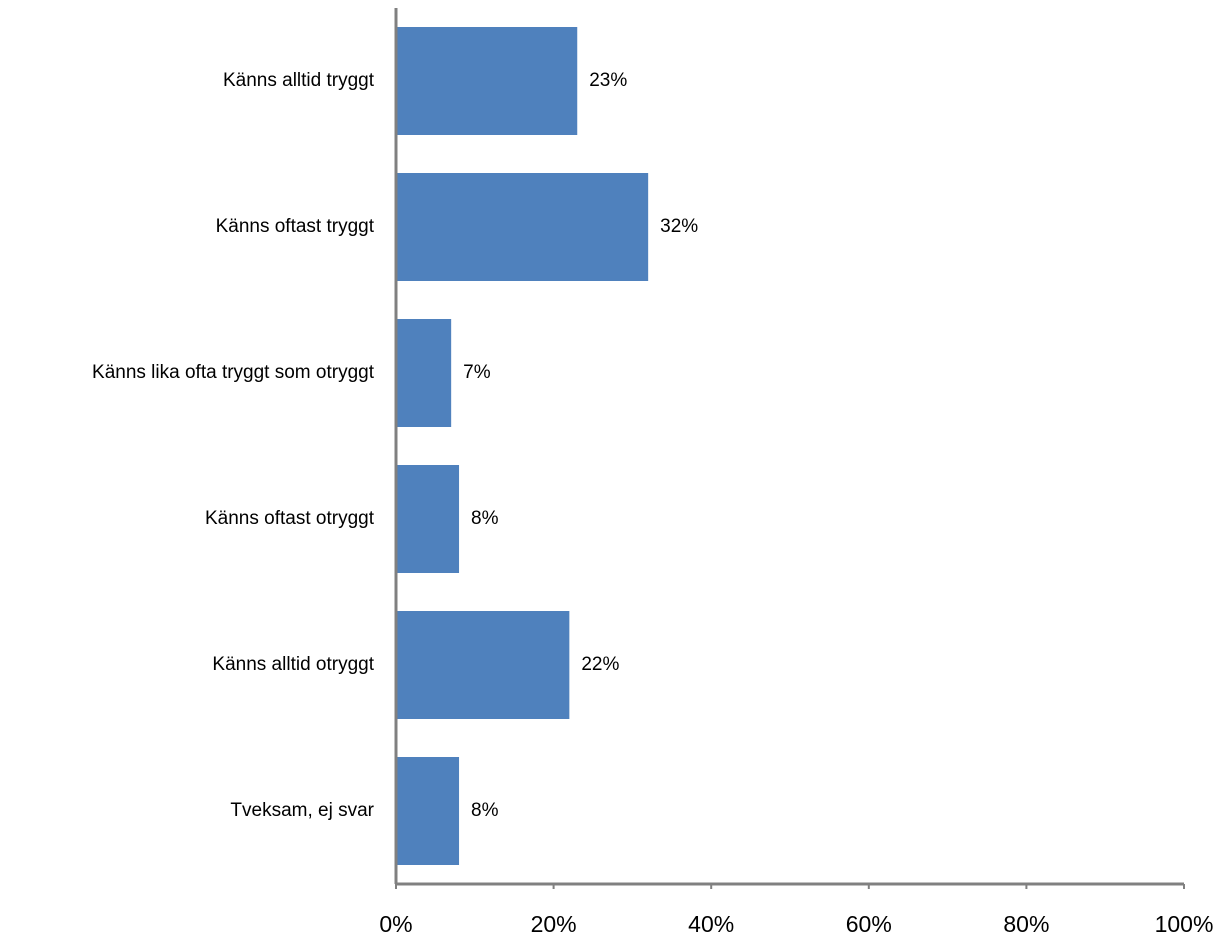 The image size is (1224, 944). Describe the element at coordinates (295, 226) in the screenshot. I see `y-tick-label: Känns oftast tryggt` at that location.